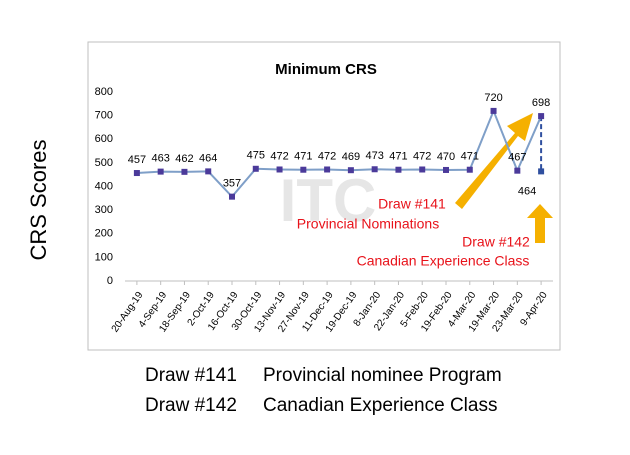 This screenshot has width=630, height=455. I want to click on series-line, so click(339, 153).